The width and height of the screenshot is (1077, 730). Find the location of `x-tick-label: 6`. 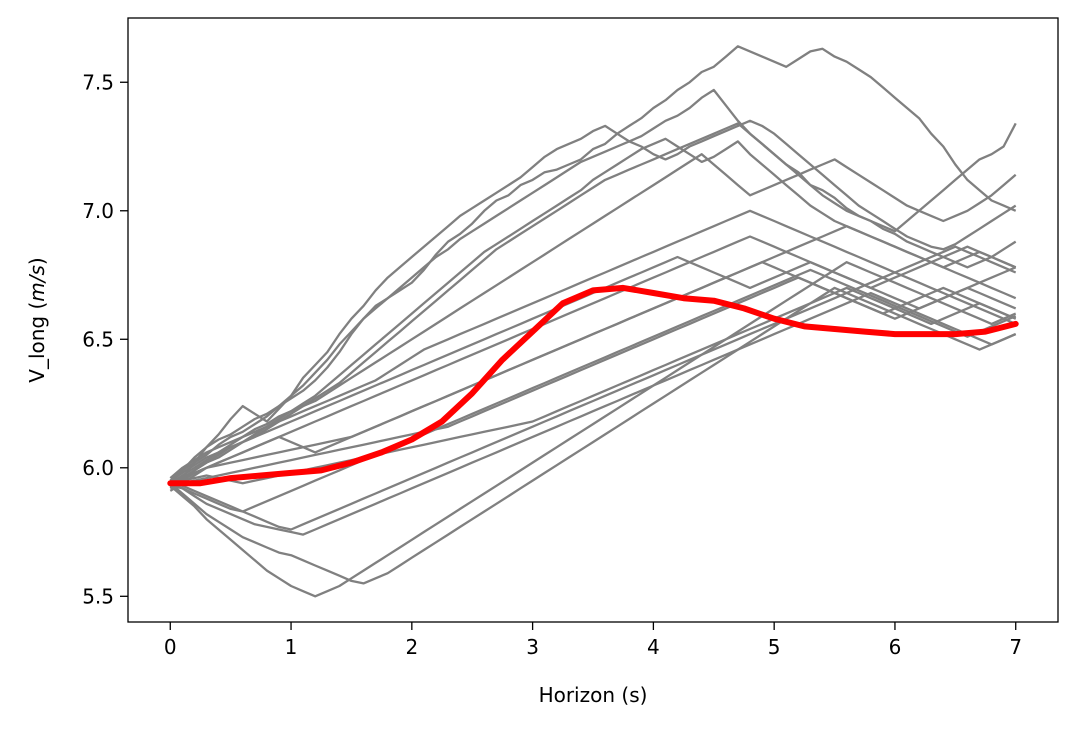

x-tick-label: 6 is located at coordinates (895, 647).